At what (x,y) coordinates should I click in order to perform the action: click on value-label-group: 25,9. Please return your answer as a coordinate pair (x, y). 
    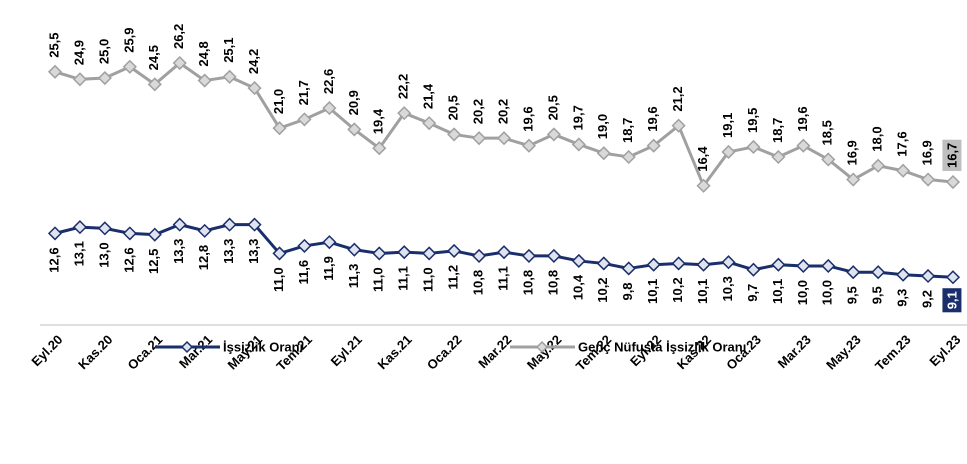
    Looking at the image, I should click on (128, 39).